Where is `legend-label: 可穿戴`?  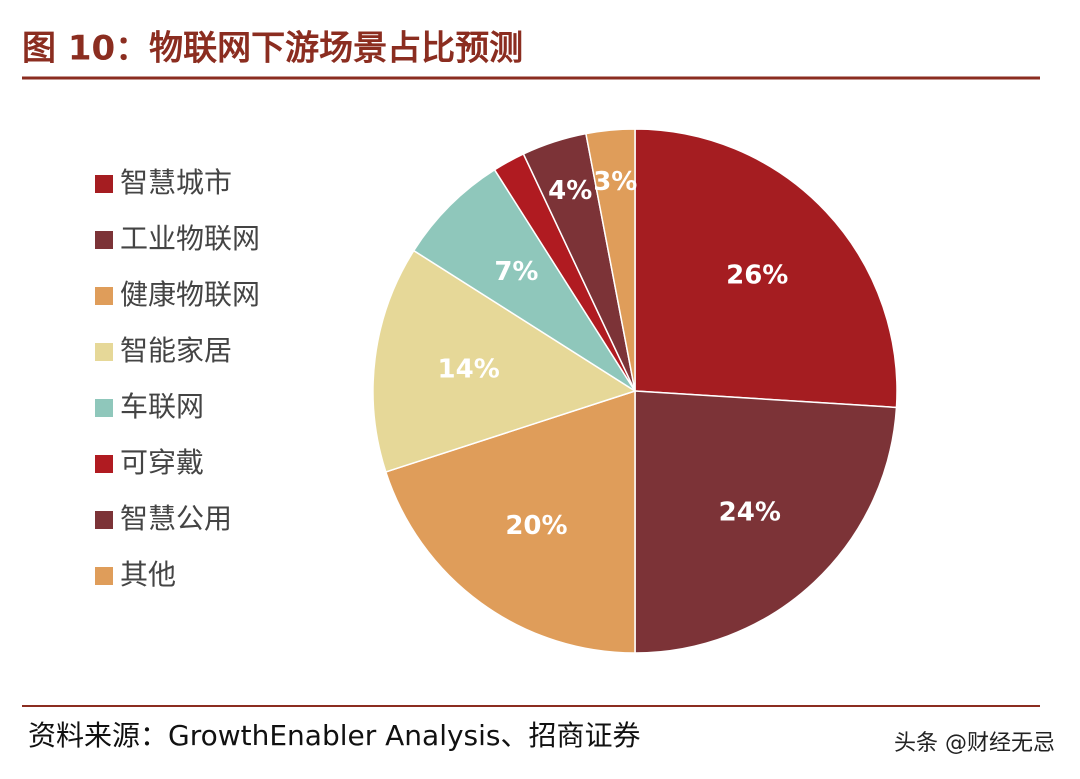 legend-label: 可穿戴 is located at coordinates (162, 462).